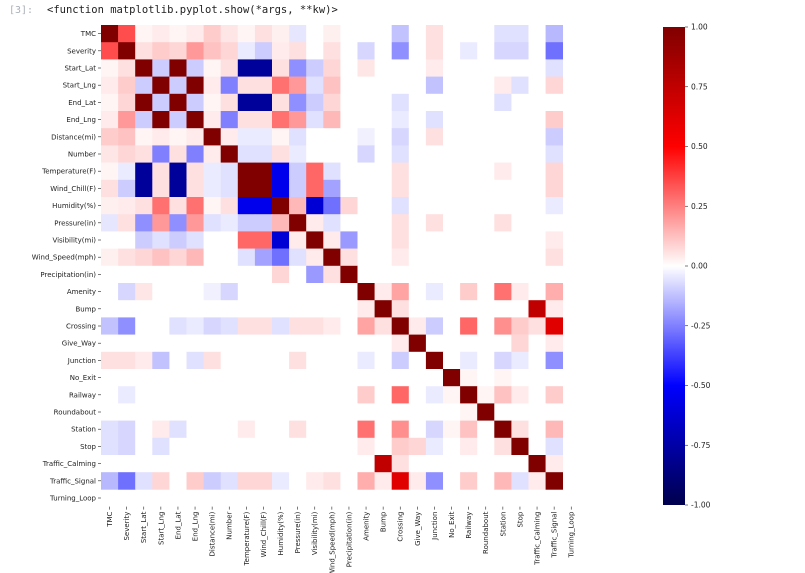 The height and width of the screenshot is (573, 805). Describe the element at coordinates (127, 526) in the screenshot. I see `x-tick-label: Severity` at that location.